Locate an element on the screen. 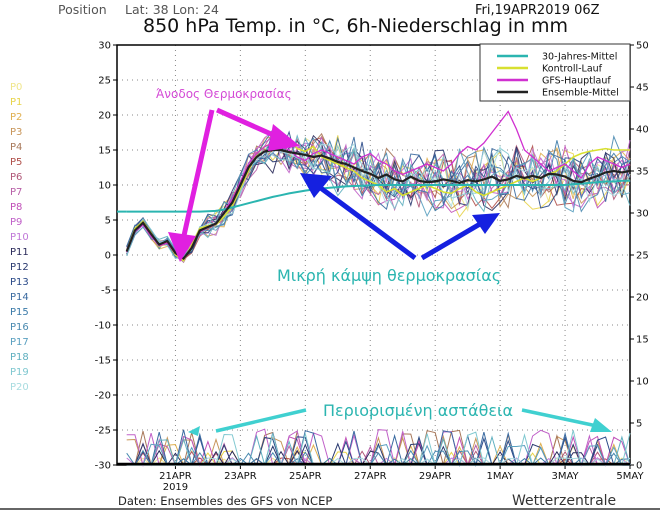  y-tick-label-right: 35 is located at coordinates (642, 172).